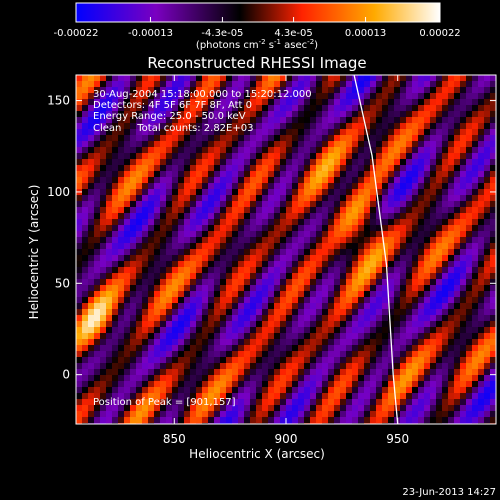 The width and height of the screenshot is (500, 500). I want to click on y-tick-label: 100, so click(58, 192).